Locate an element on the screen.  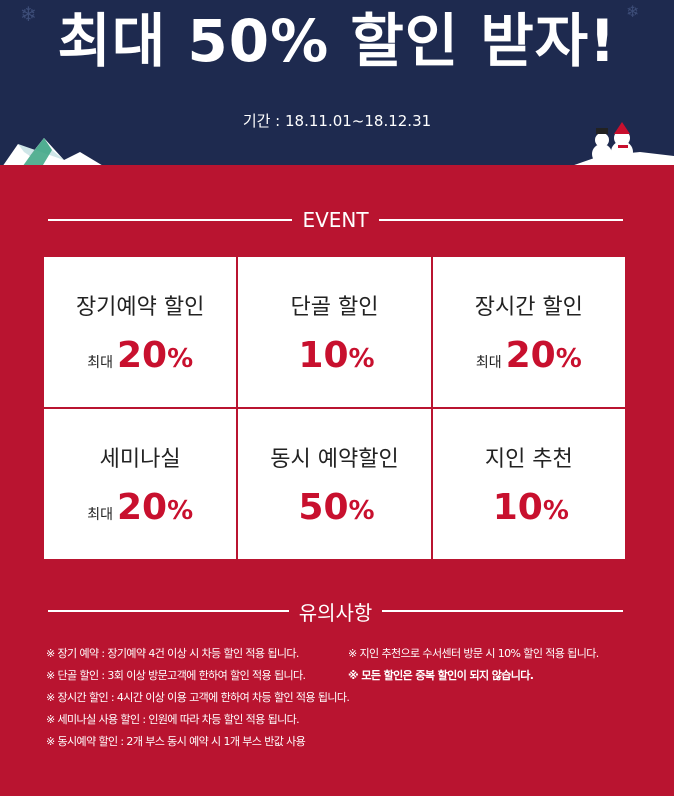
note-item: ※ 지인 추천으로 수서센터 방문 시 10% 할인 적용 됩니다. is located at coordinates (473, 653).